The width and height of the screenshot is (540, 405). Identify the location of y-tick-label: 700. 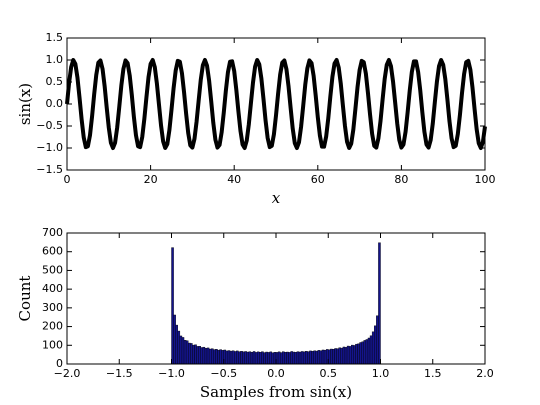
(52, 232).